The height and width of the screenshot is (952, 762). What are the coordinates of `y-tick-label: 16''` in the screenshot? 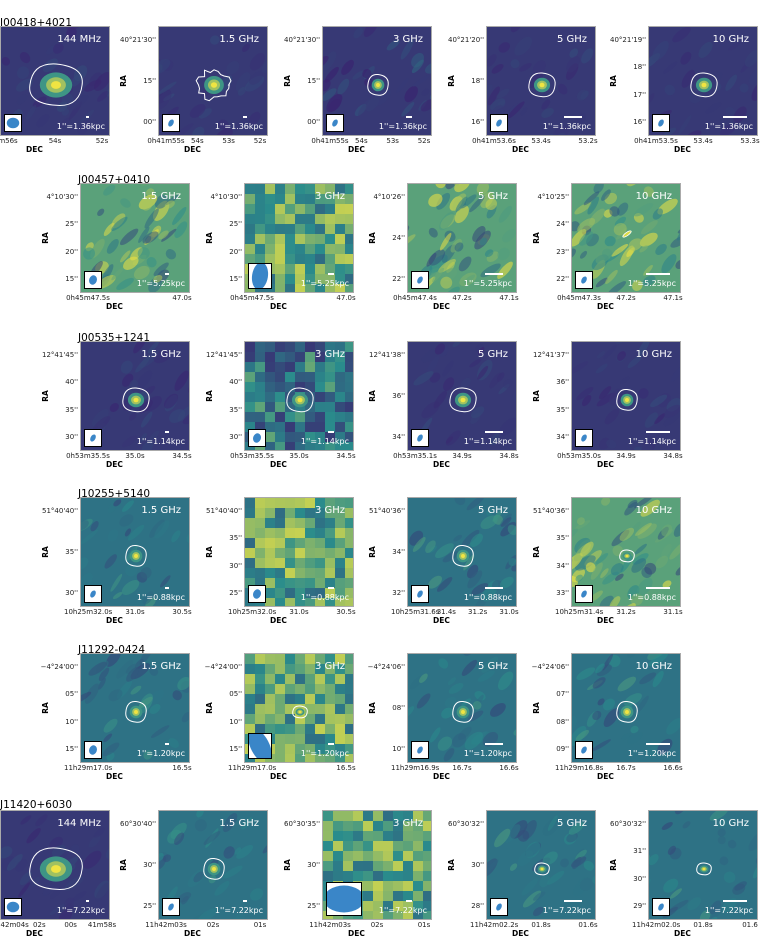 It's located at (477, 122).